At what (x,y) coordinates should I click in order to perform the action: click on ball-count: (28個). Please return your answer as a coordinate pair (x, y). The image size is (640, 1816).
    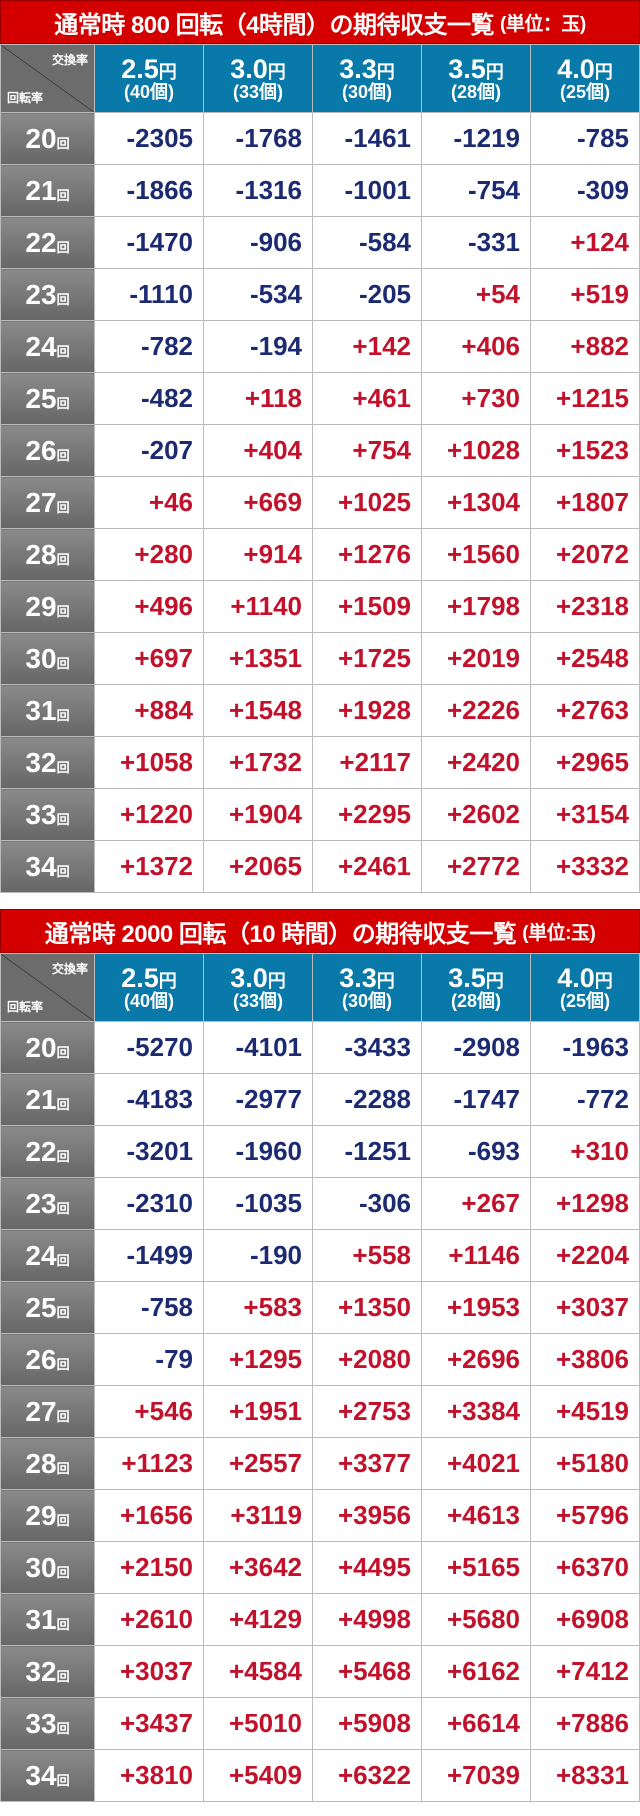
    Looking at the image, I should click on (475, 1001).